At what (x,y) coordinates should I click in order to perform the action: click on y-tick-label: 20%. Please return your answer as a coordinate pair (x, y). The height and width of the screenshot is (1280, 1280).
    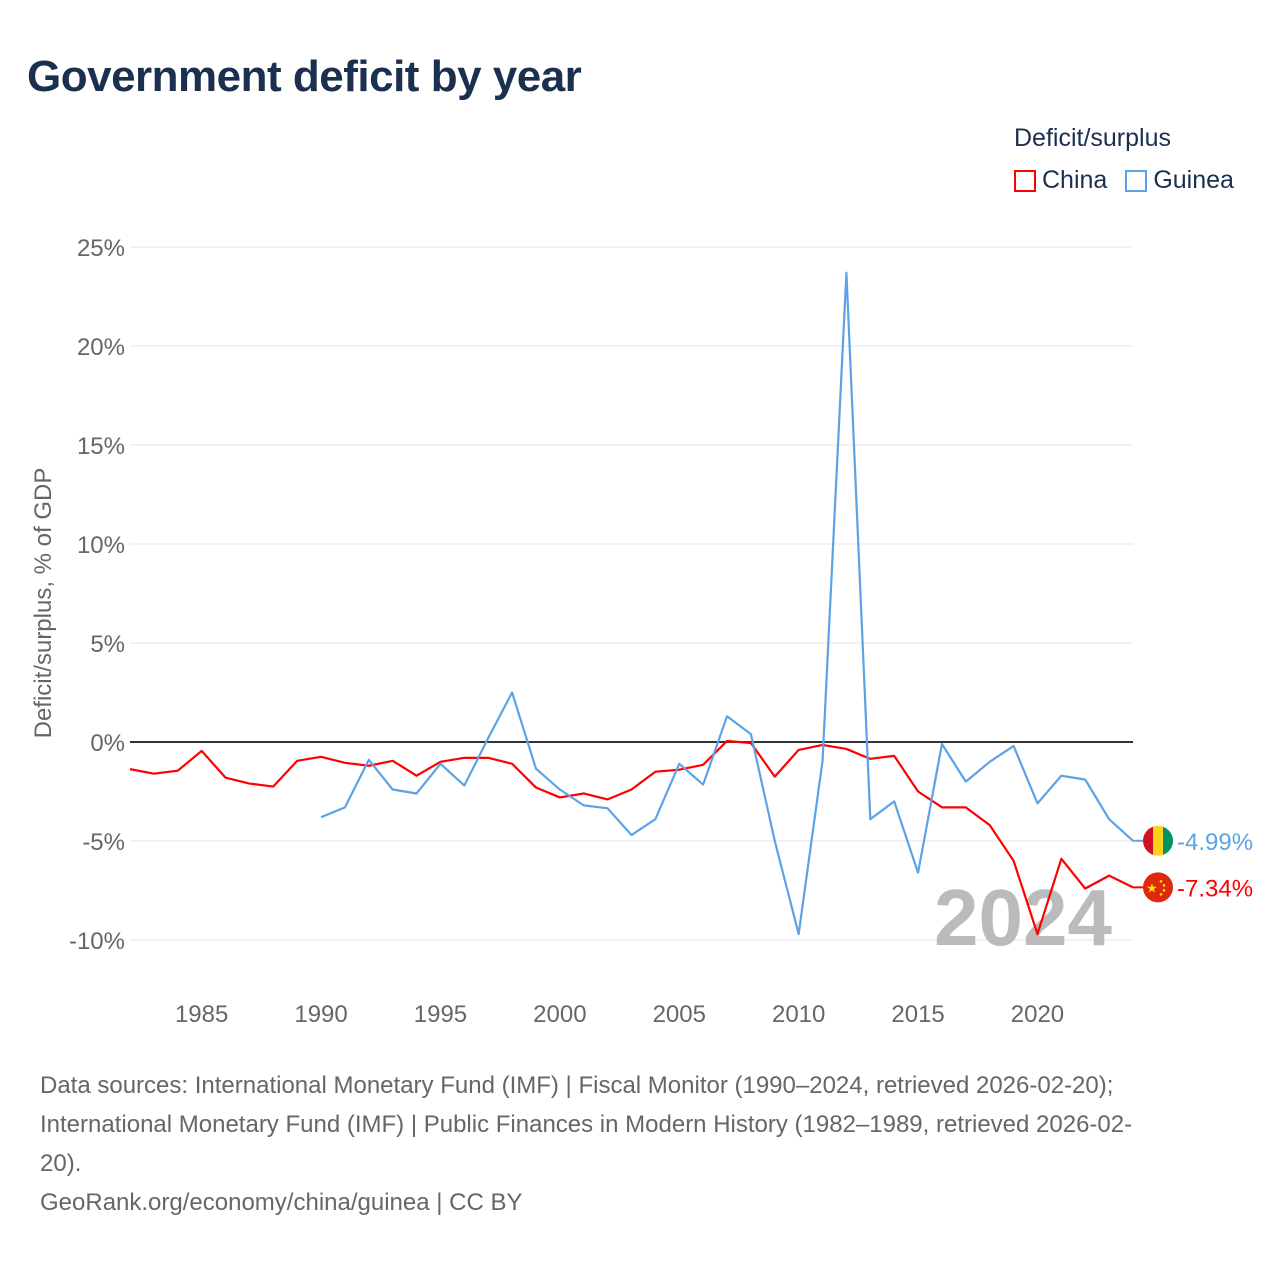
    Looking at the image, I should click on (101, 347).